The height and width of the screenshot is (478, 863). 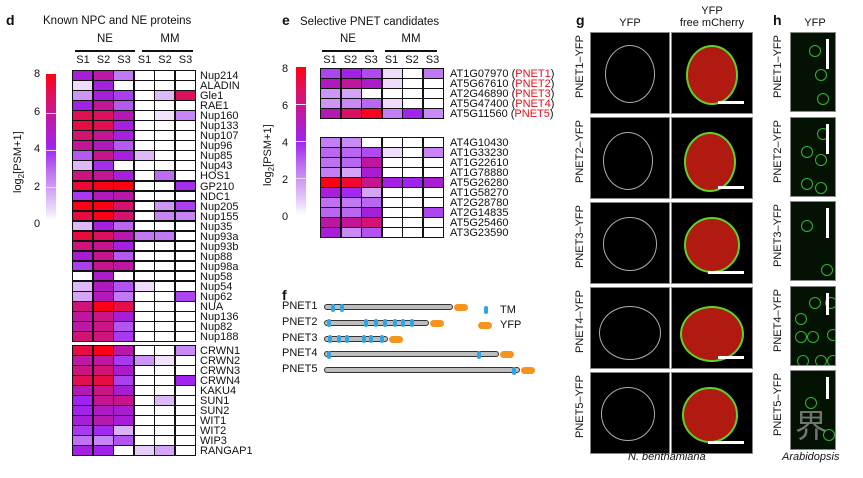 I want to click on row-label: Nup155, so click(x=220, y=216).